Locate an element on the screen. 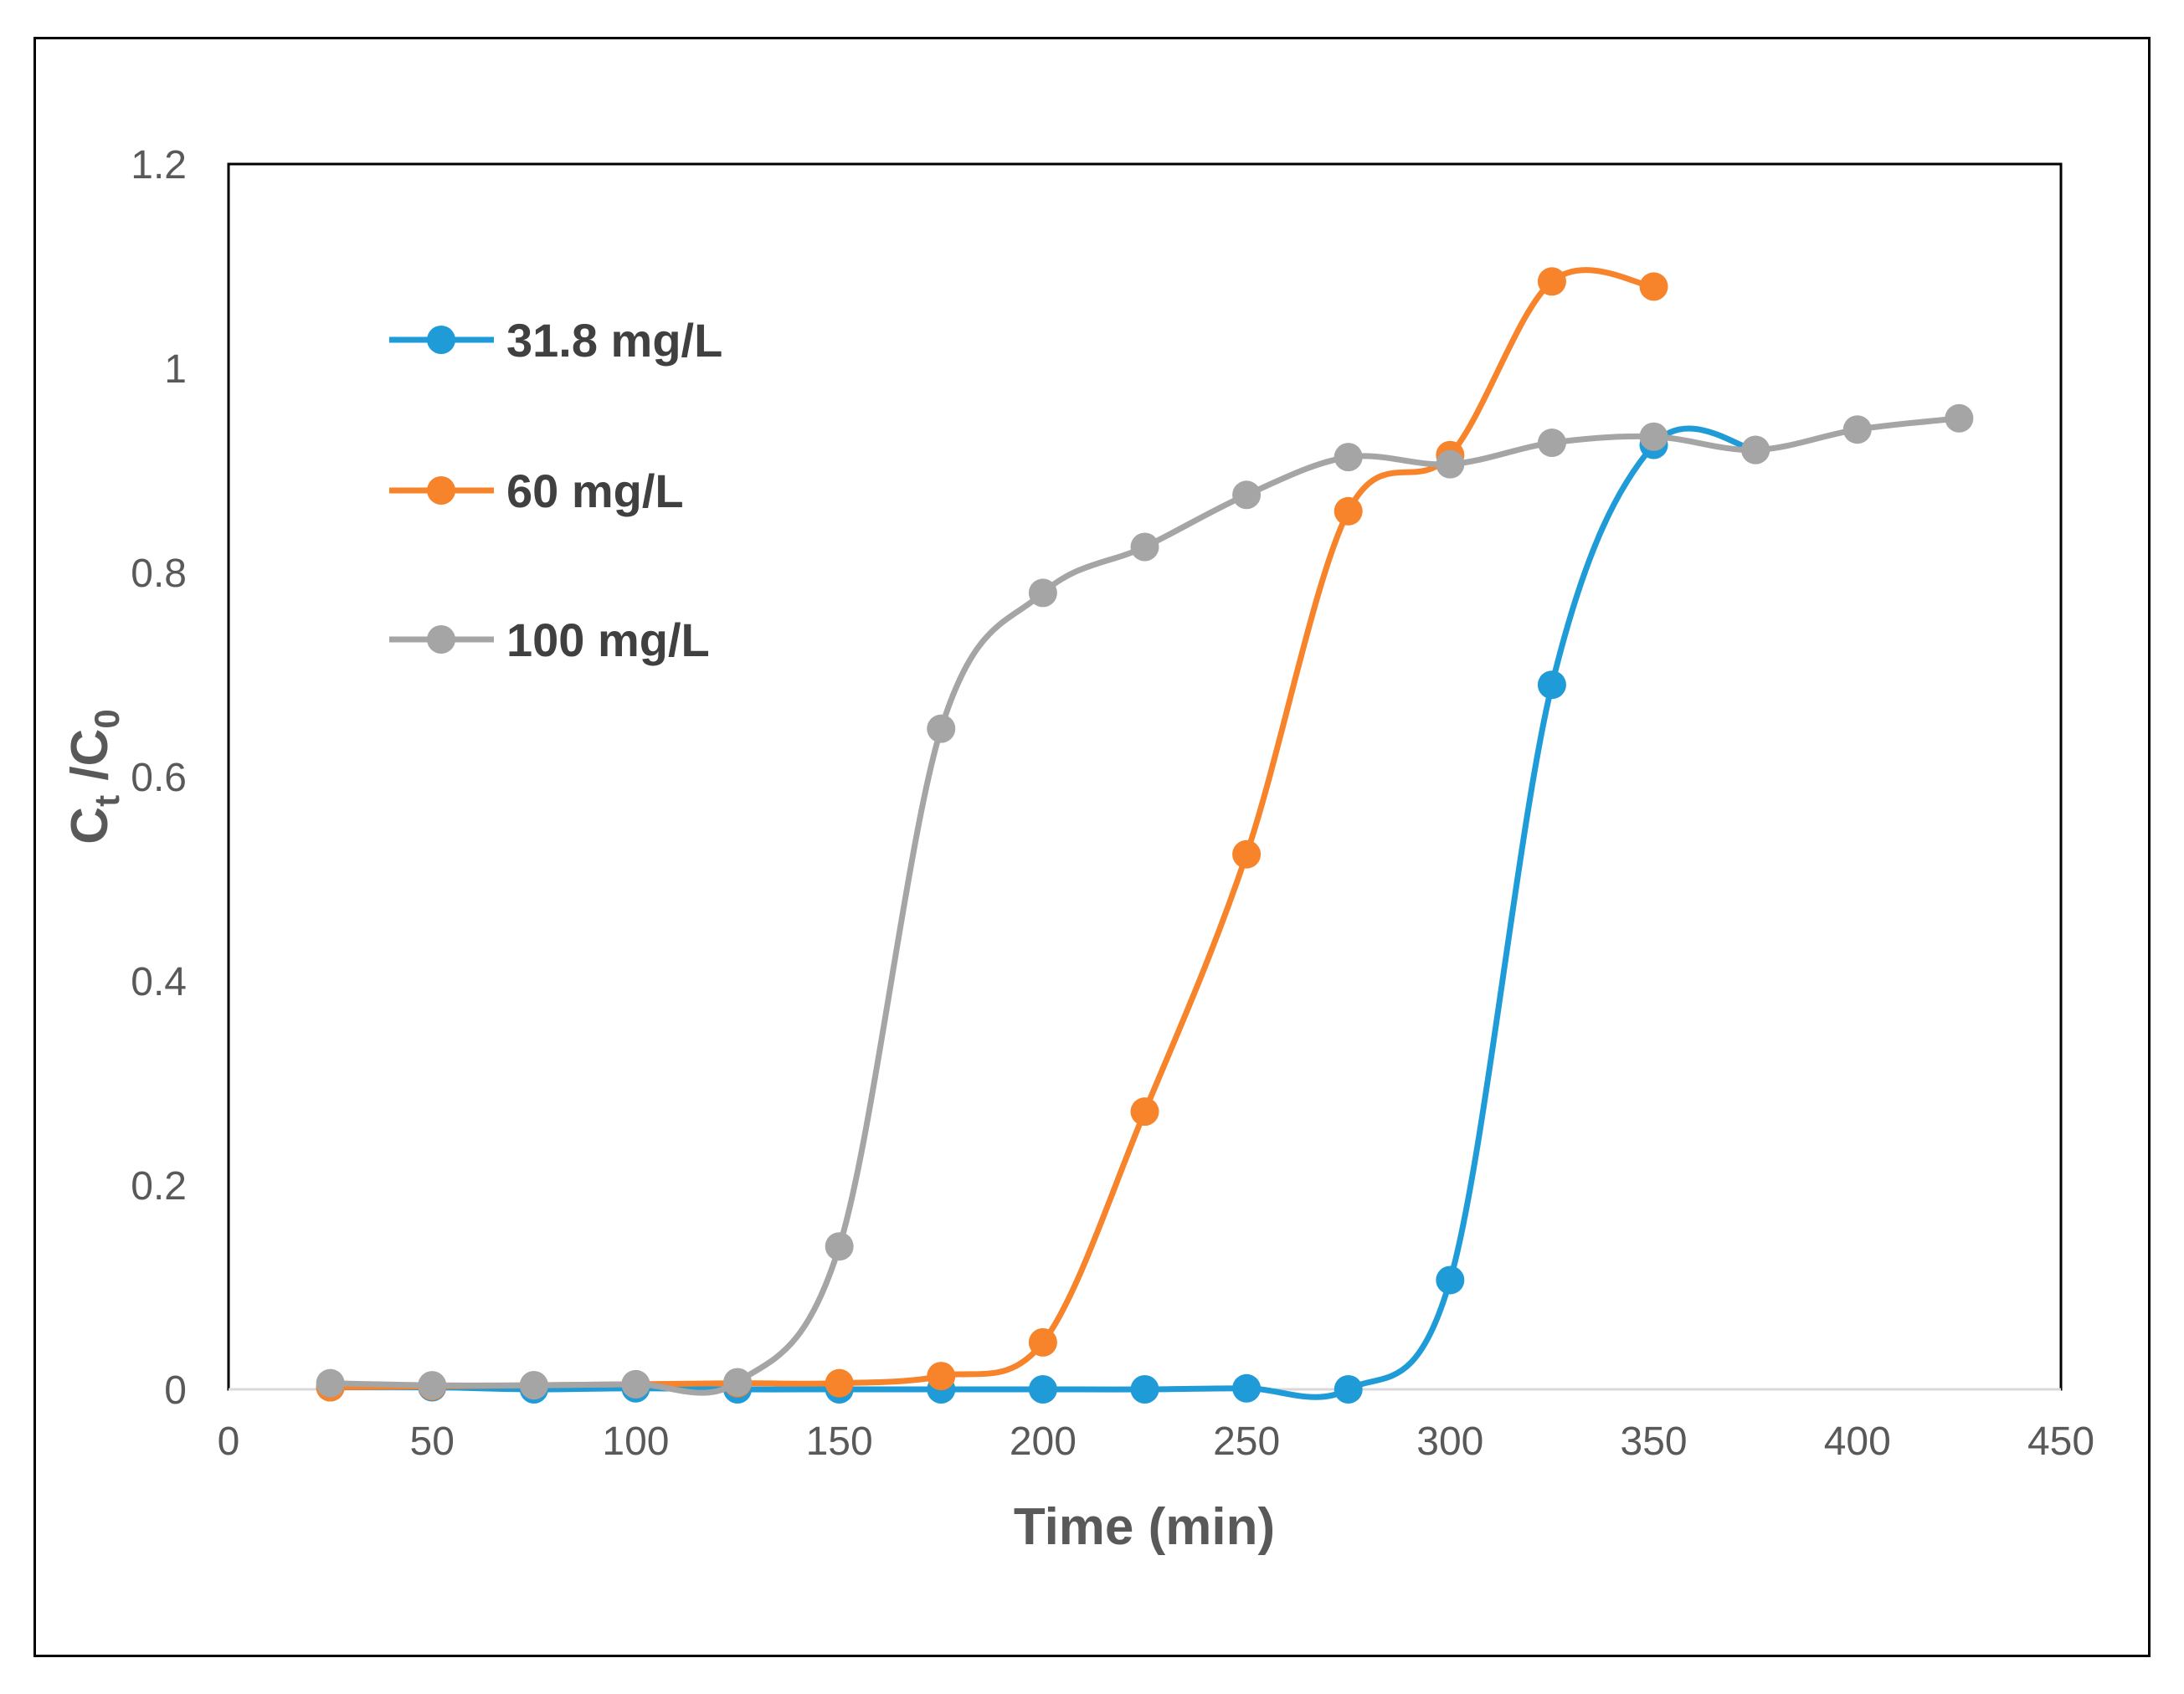 The image size is (2184, 1694). y-axis-title-mid: /C is located at coordinates (90, 762).